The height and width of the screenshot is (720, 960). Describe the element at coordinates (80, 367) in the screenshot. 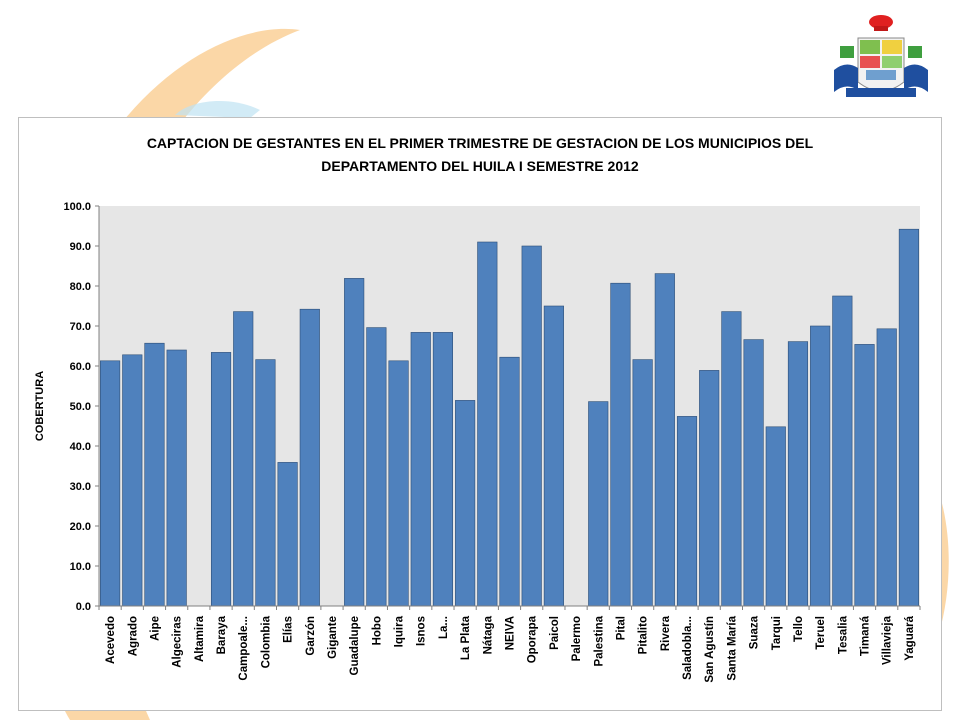

I see `y-tick-label: 60.0` at that location.